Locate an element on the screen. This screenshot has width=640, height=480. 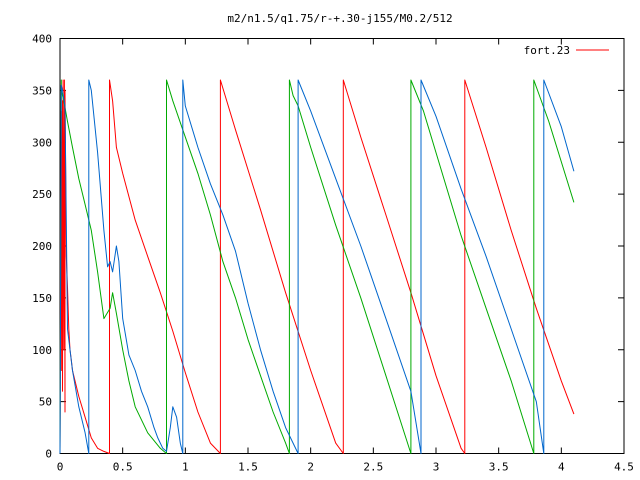
x-tick-label: 1 is located at coordinates (185, 467).